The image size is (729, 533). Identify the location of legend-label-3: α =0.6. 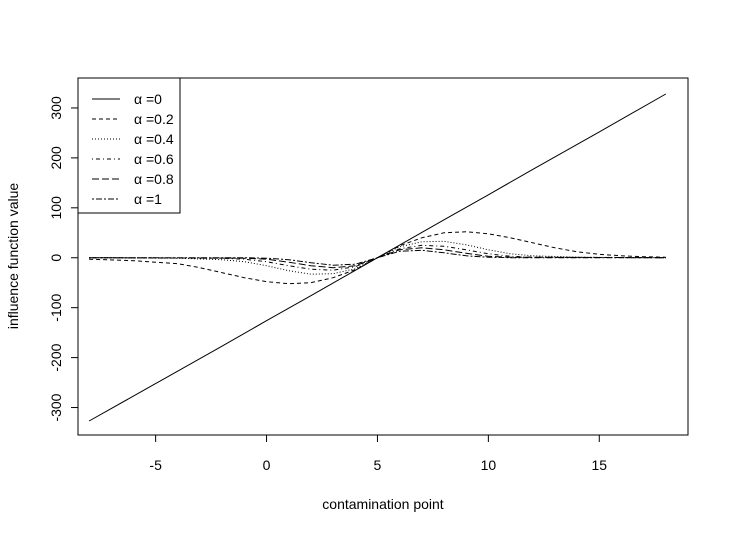
(154, 159).